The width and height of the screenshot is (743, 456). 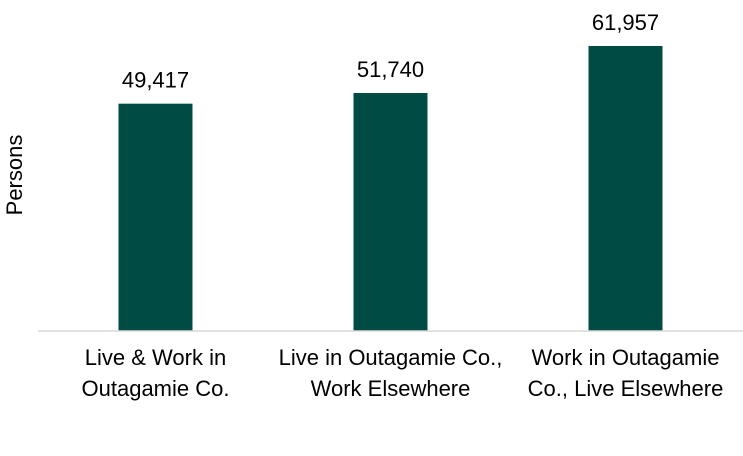 What do you see at coordinates (390, 69) in the screenshot?
I see `data-label: 51,740` at bounding box center [390, 69].